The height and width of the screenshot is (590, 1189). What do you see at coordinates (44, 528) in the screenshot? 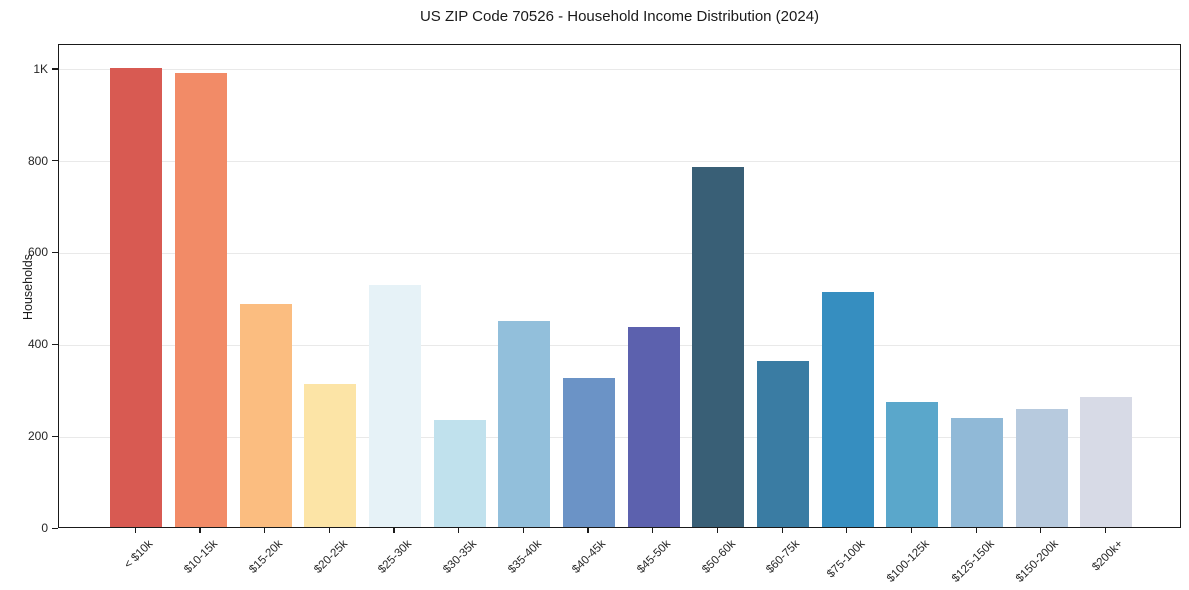
I see `y-tick-label: 0` at bounding box center [44, 528].